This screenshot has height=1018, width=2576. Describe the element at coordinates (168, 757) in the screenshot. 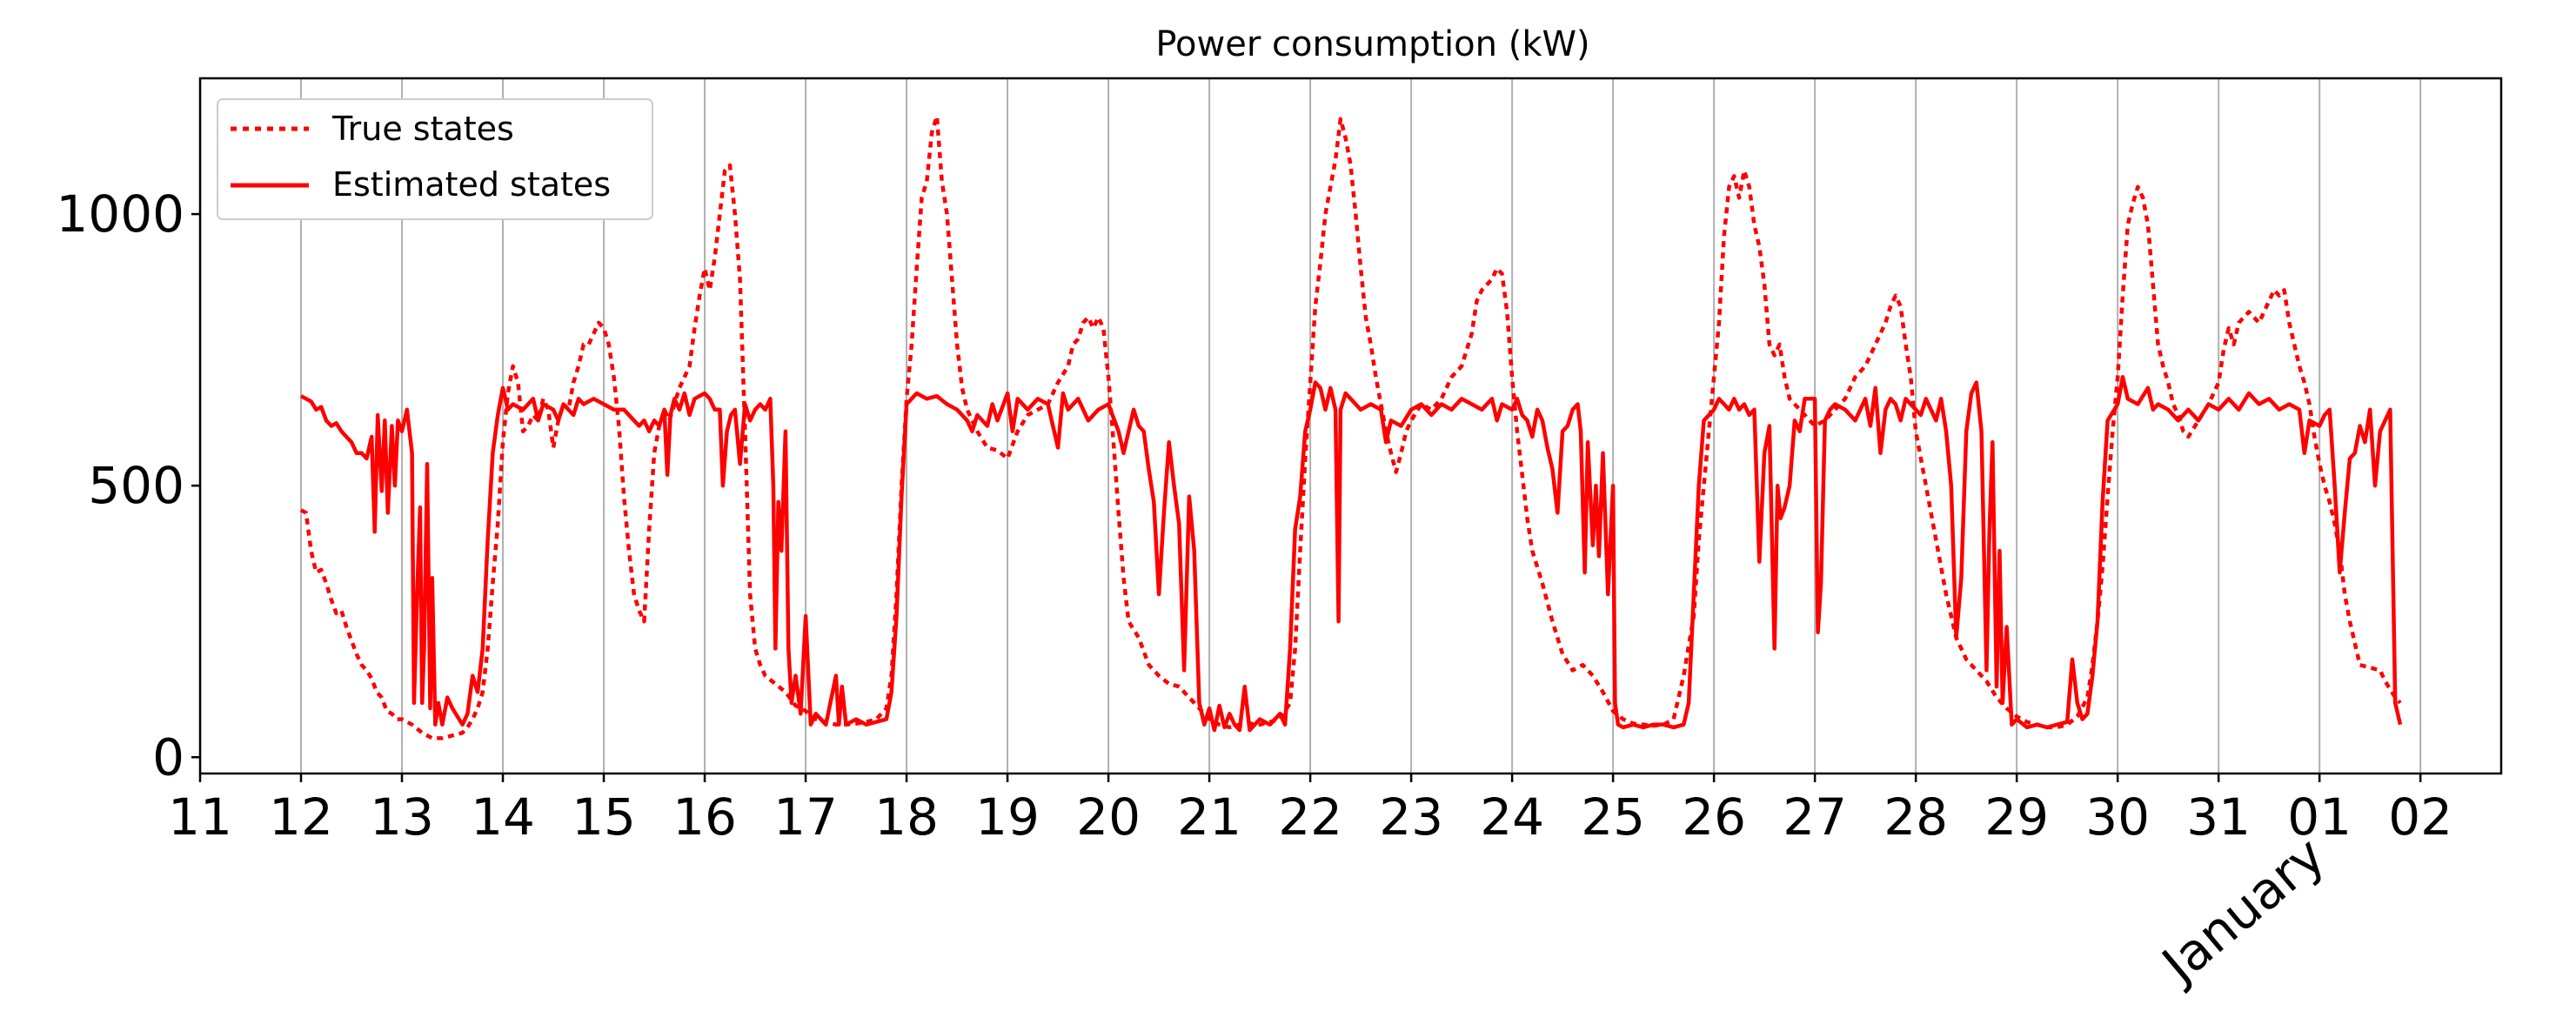

I see `y-tick-label: 0` at that location.